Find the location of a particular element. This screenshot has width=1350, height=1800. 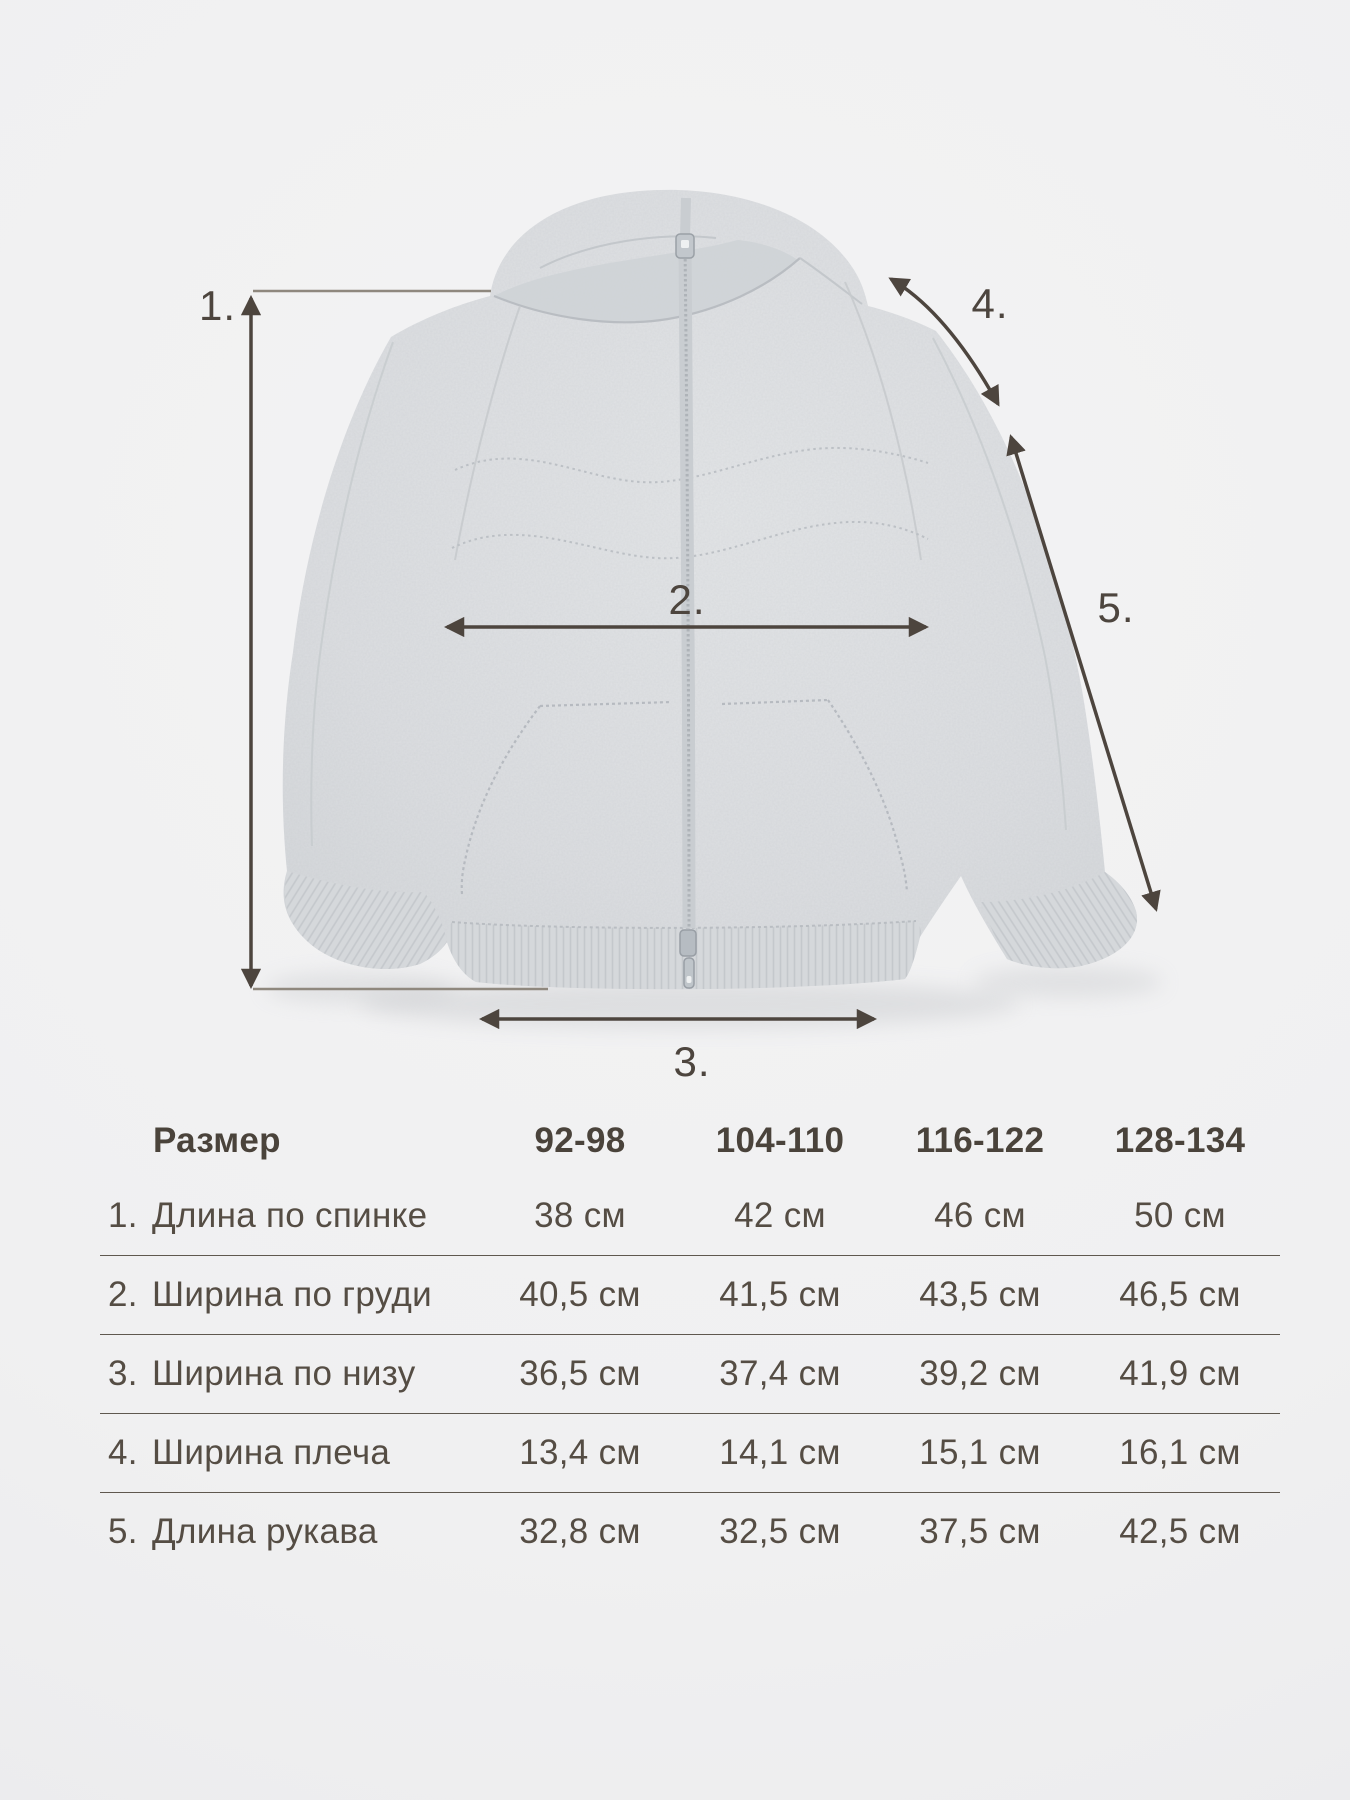

zipper-teeth is located at coordinates (687, 586).